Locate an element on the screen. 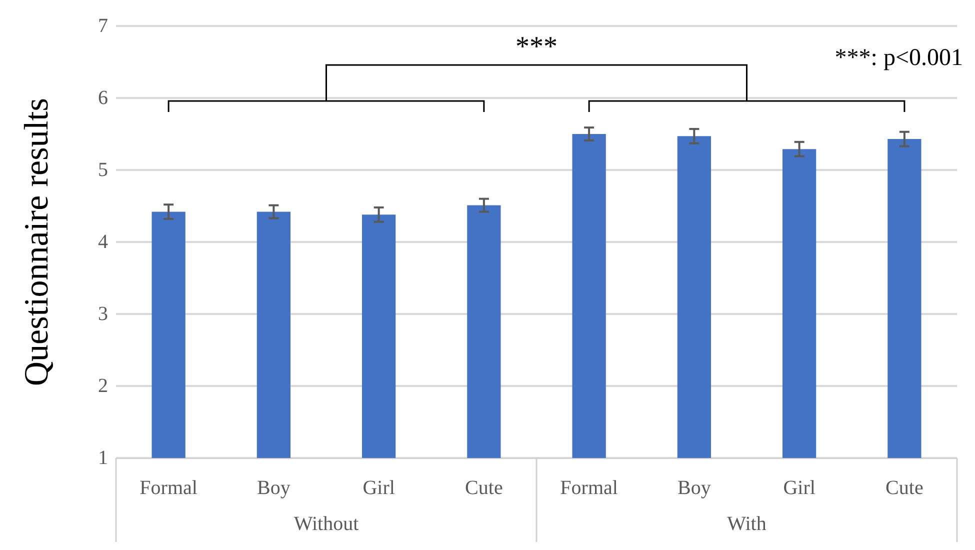 This screenshot has width=975, height=550. text: Without is located at coordinates (327, 524).